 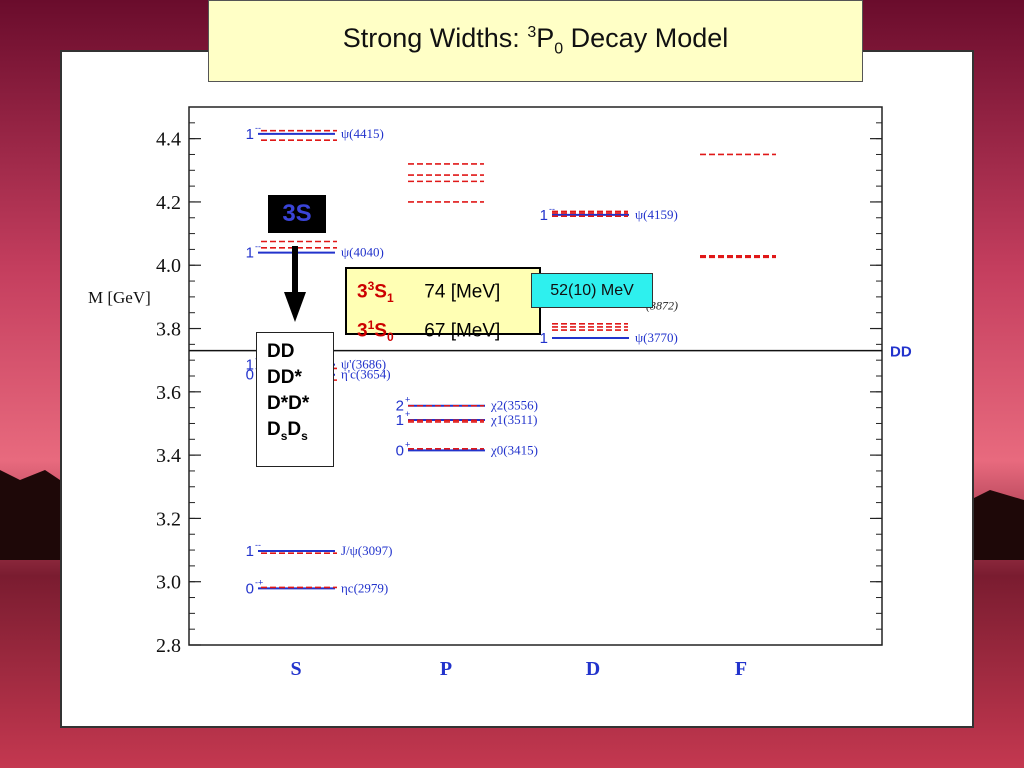 I want to click on title-rest: Decay Model, so click(x=649, y=38).